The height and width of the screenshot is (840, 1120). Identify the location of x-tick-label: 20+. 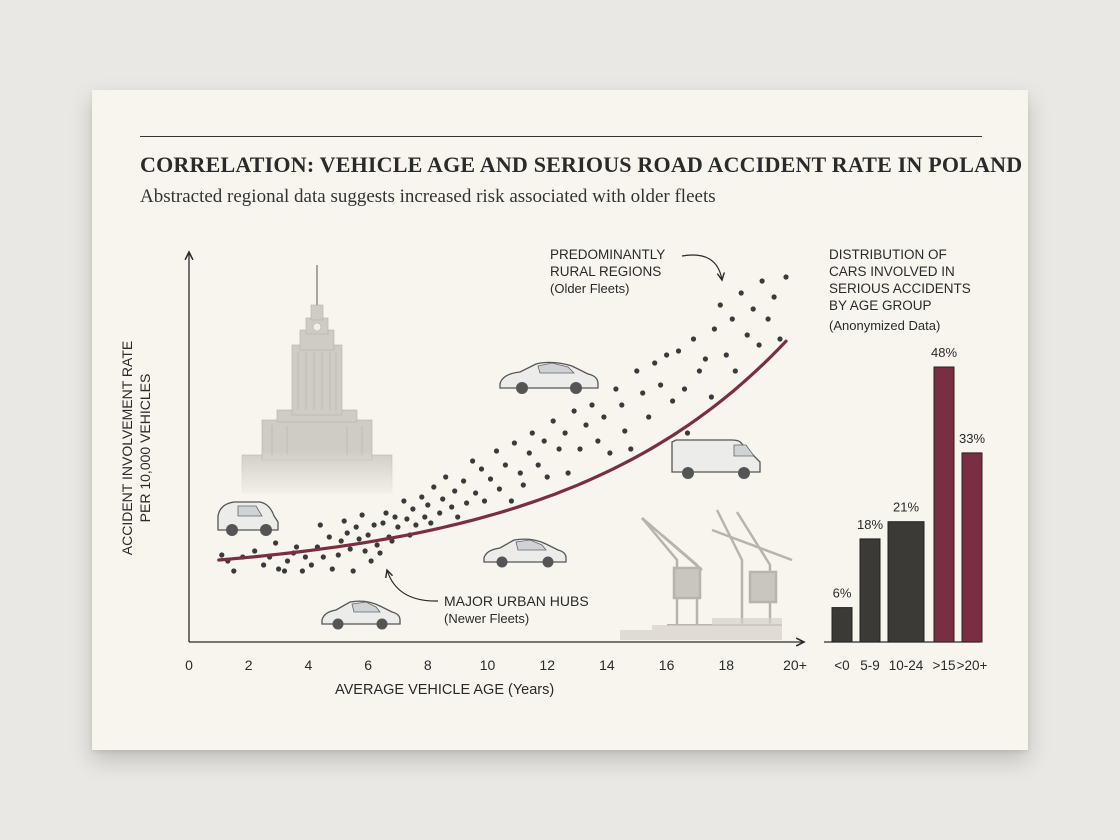
(795, 665).